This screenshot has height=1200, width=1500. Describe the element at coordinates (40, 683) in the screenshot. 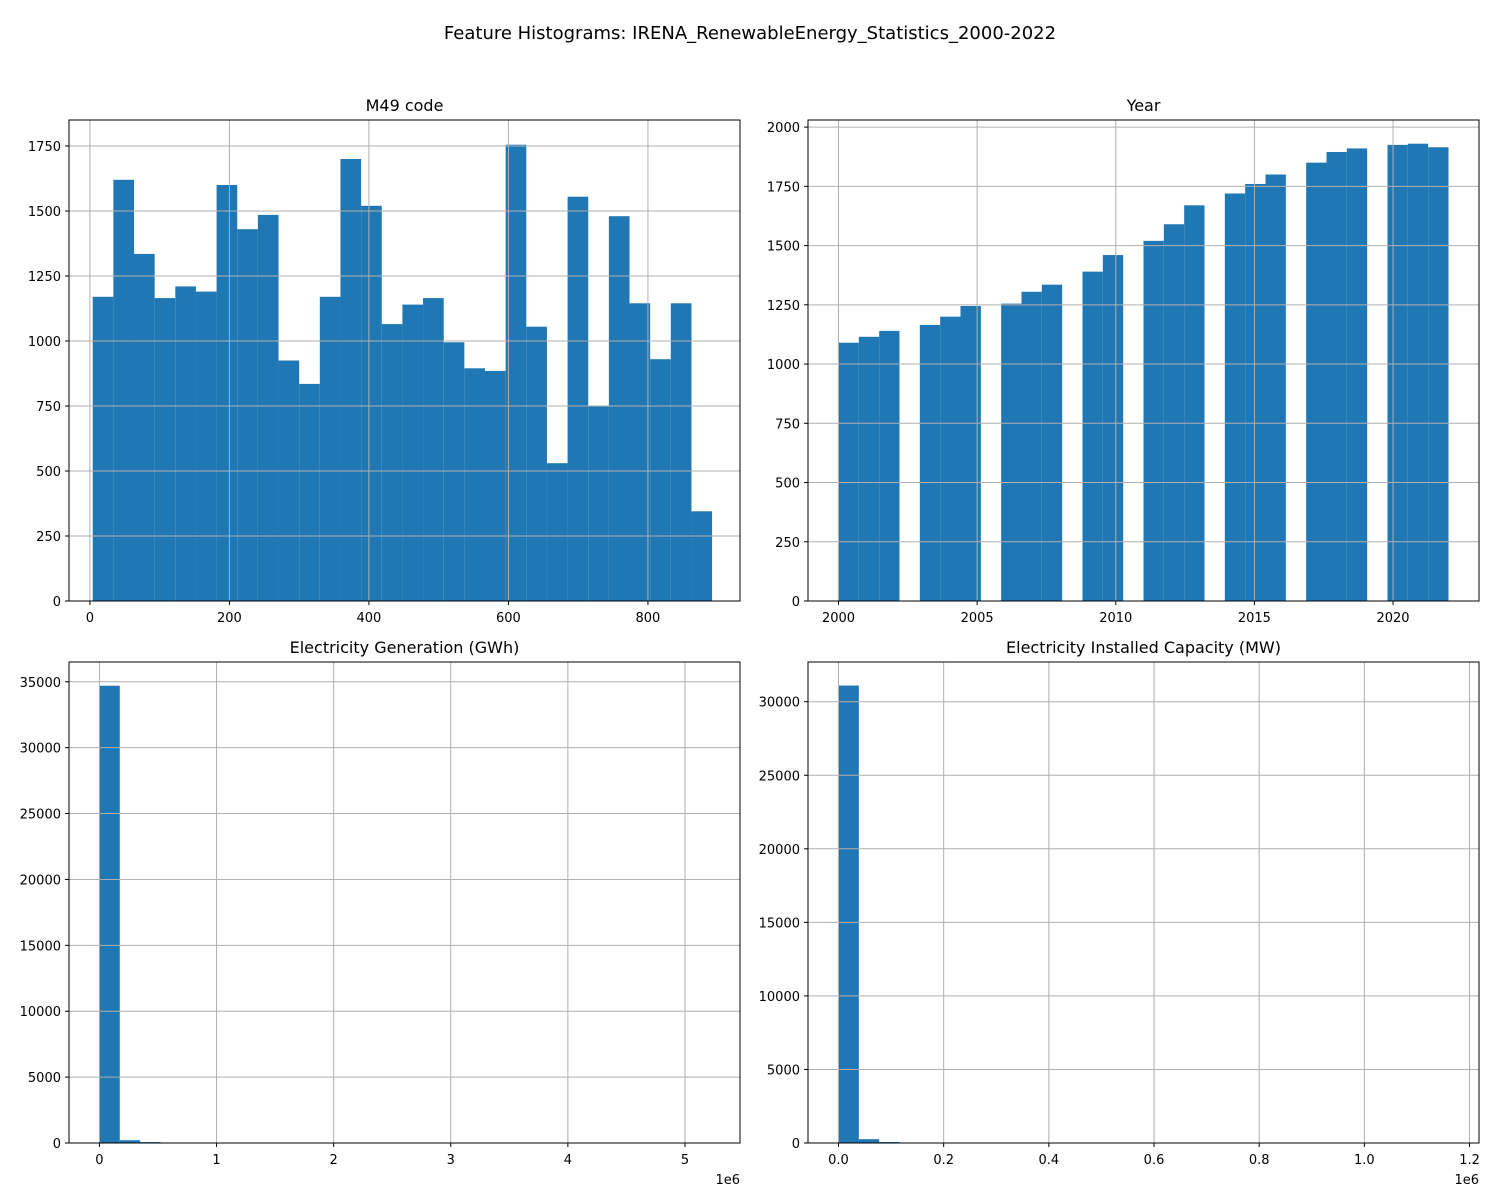

I see `y-tick-label: 35000` at that location.